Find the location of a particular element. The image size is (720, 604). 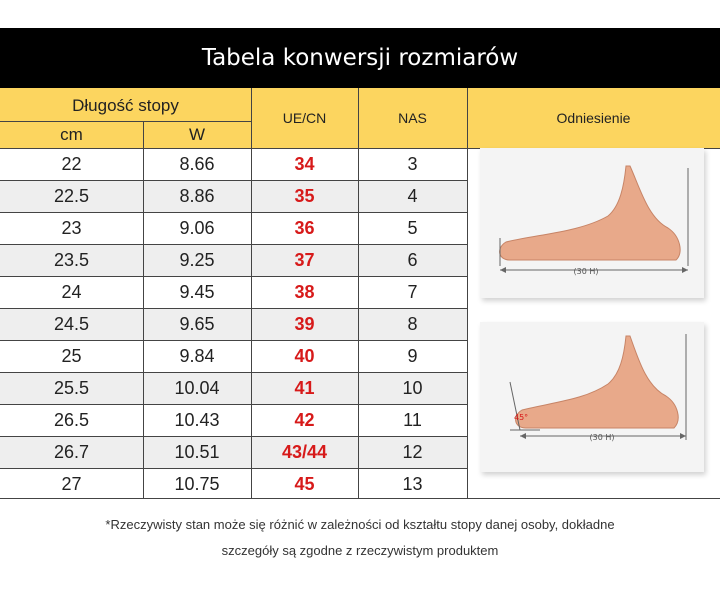

size-eu-cell: 35 is located at coordinates (304, 195).